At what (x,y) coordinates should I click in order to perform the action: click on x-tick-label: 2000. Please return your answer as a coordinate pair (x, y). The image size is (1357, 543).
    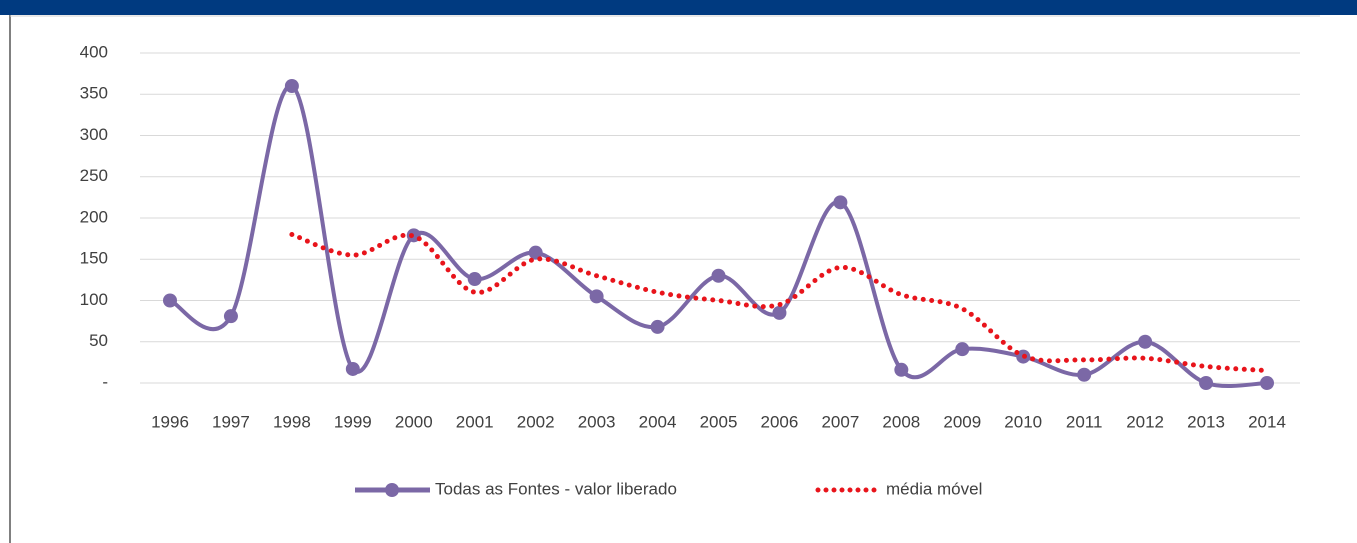
    Looking at the image, I should click on (414, 421).